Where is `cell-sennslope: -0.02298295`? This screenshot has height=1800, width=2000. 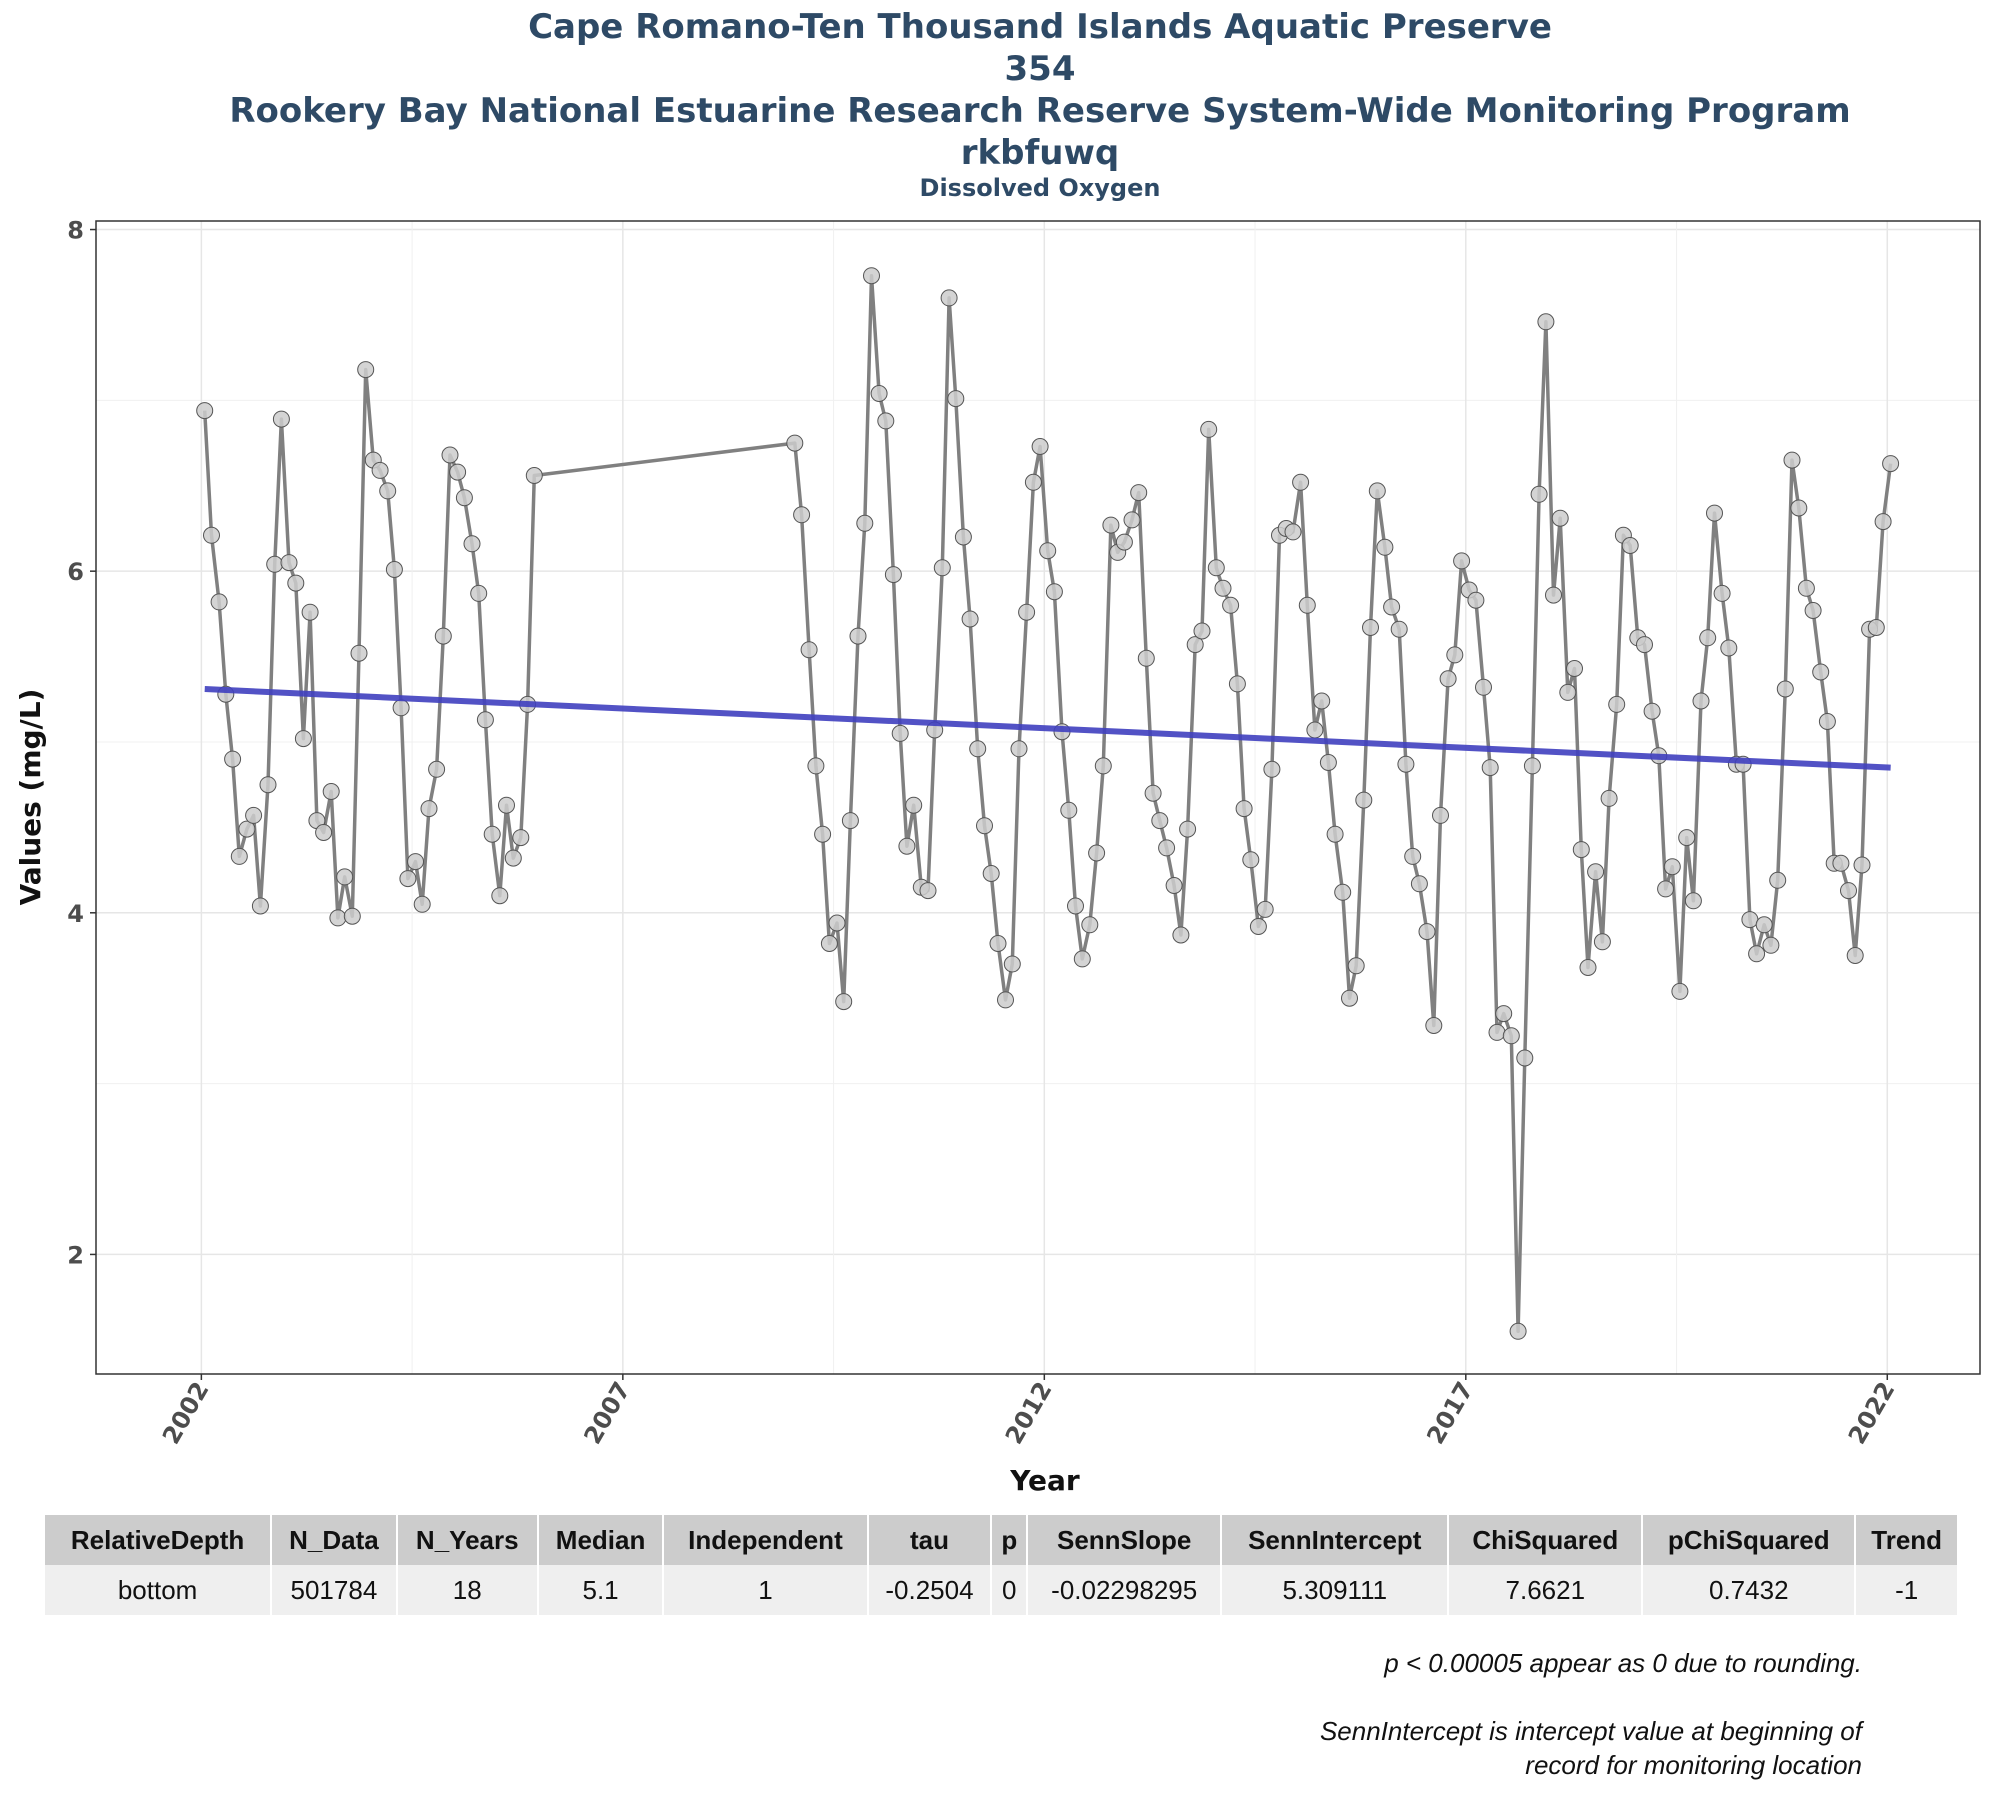
cell-sennslope: -0.02298295 is located at coordinates (1124, 1590).